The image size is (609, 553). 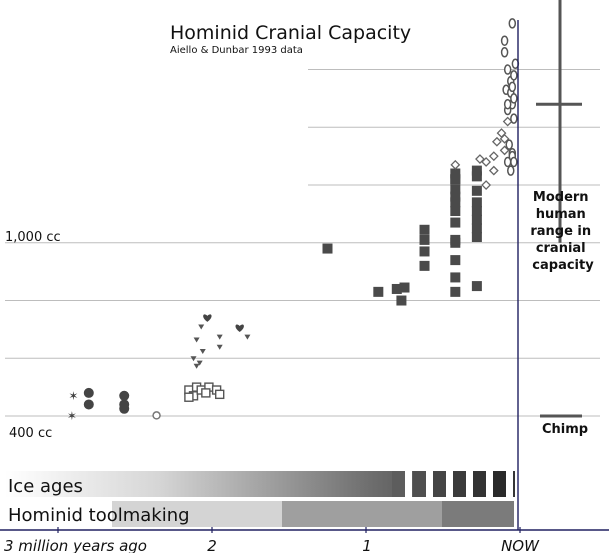 What do you see at coordinates (73, 396) in the screenshot?
I see `star-point-0: ✶` at bounding box center [73, 396].